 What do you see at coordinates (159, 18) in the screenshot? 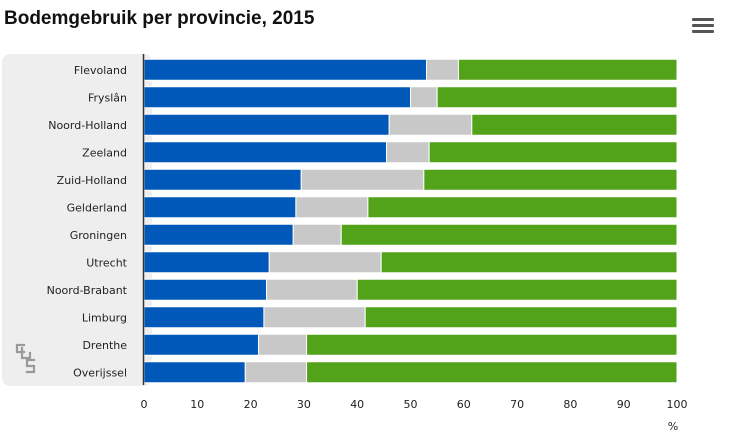
I see `chart-title: Bodemgebruik per provincie, 2015` at bounding box center [159, 18].